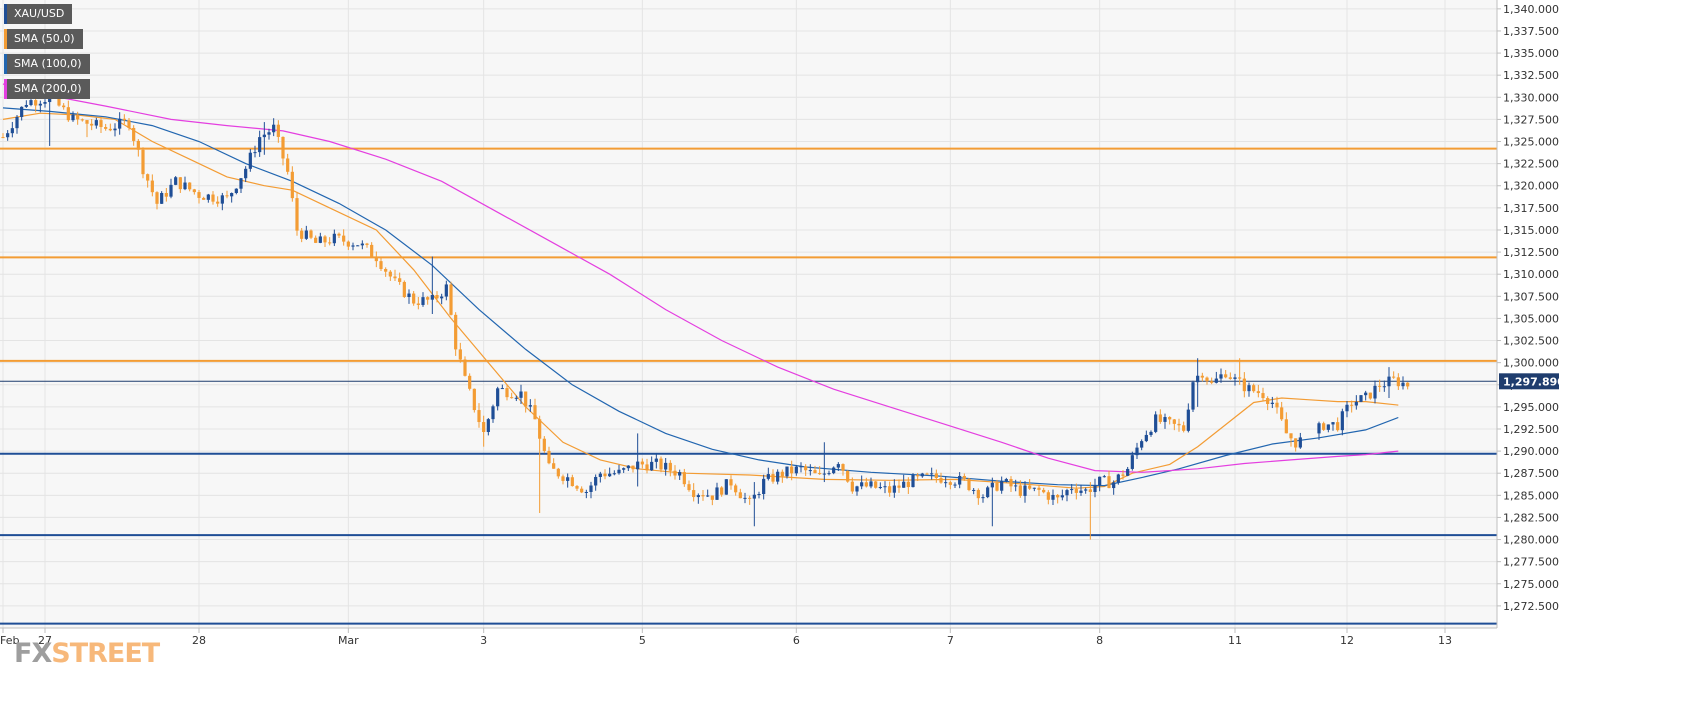  What do you see at coordinates (796, 640) in the screenshot?
I see `x-tick-label: 6` at bounding box center [796, 640].